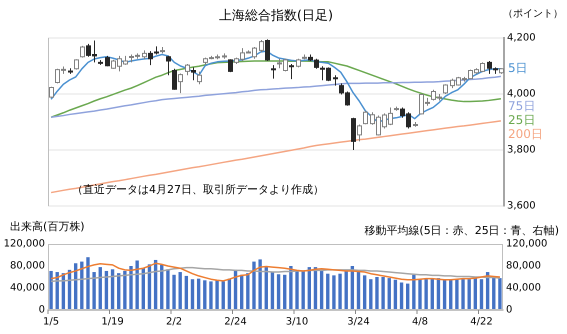 Image resolution: width=567 pixels, height=334 pixels. I want to click on x-tick-label: 4/8, so click(420, 322).